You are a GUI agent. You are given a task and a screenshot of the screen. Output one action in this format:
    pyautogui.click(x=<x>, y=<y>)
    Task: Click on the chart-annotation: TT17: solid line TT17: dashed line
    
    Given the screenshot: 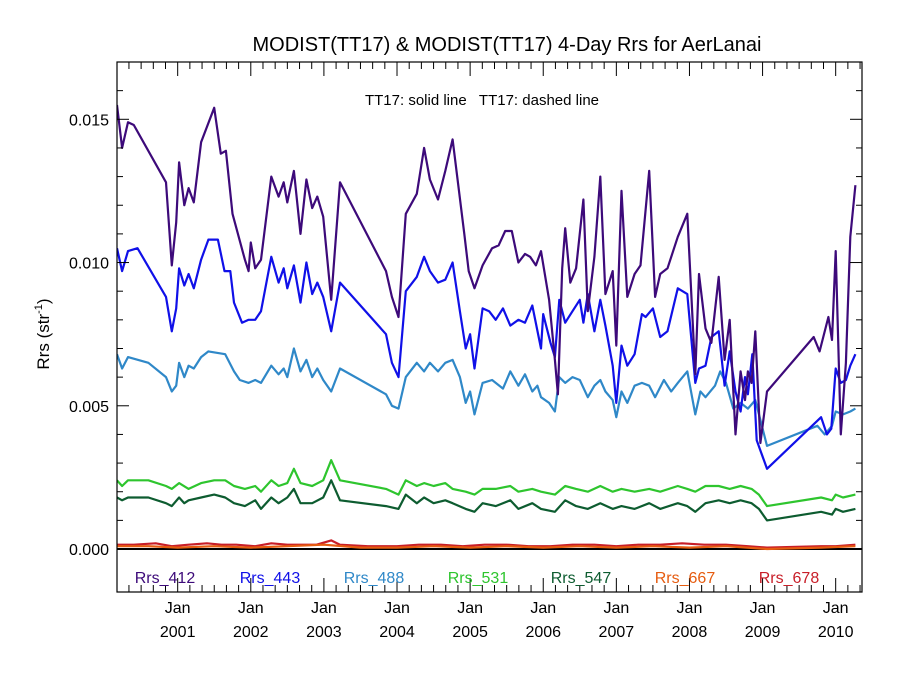 What is the action you would take?
    pyautogui.click(x=482, y=100)
    